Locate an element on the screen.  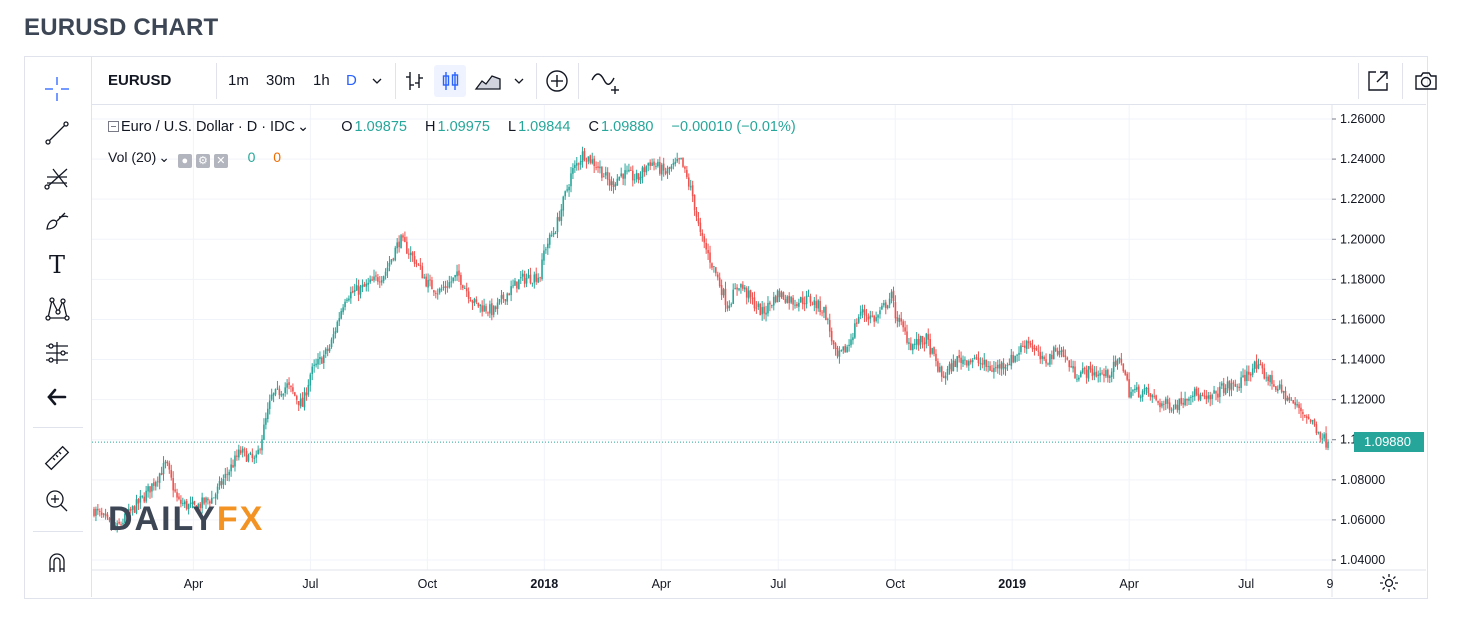
magnet-icon is located at coordinates (57, 563).